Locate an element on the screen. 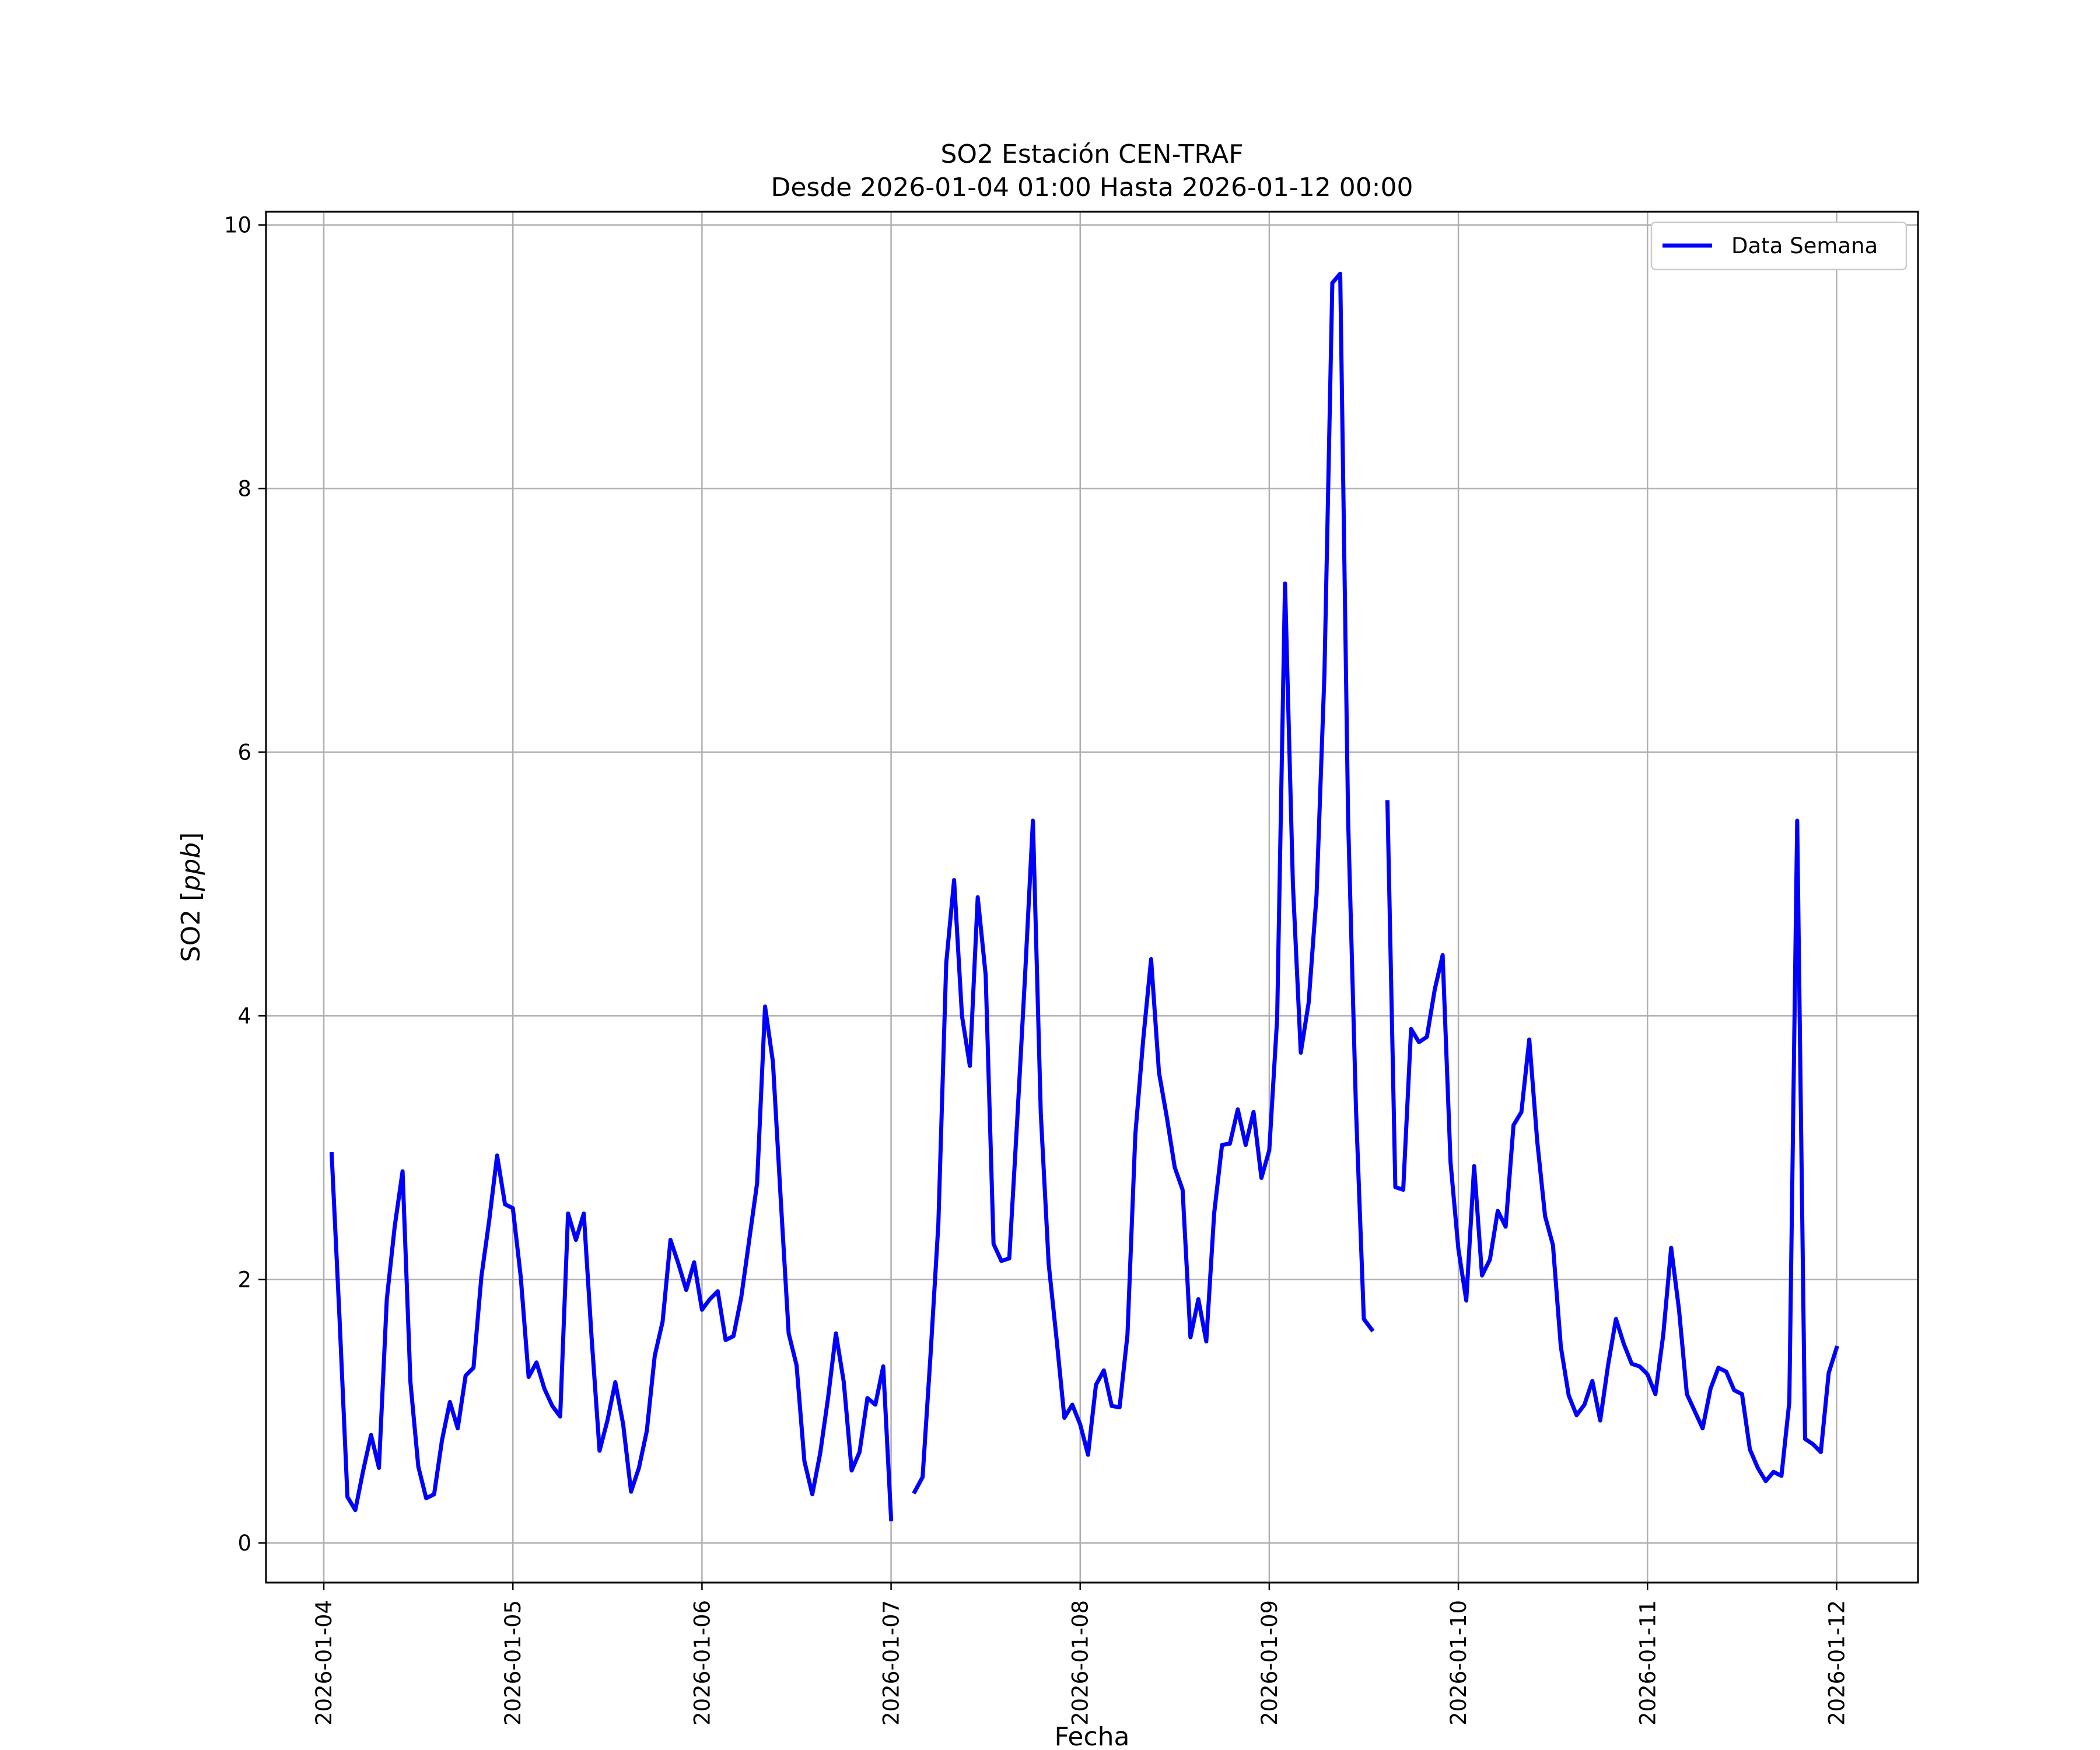 This screenshot has height=1750, width=2100. x-axis-label: Fecha is located at coordinates (1091, 1736).